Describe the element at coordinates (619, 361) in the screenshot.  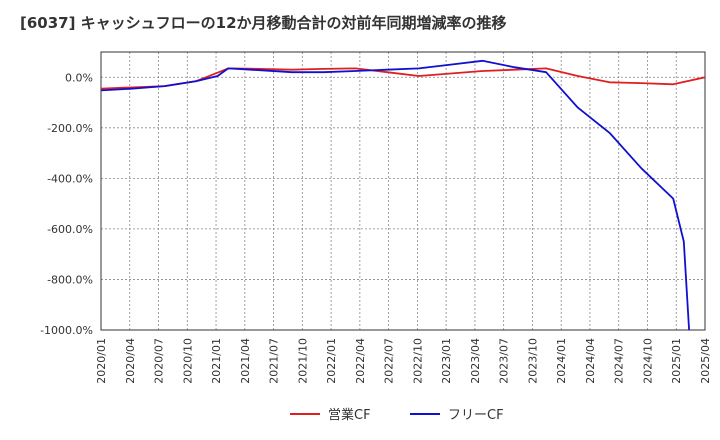
I see `x-tick-label: 2024/07` at that location.